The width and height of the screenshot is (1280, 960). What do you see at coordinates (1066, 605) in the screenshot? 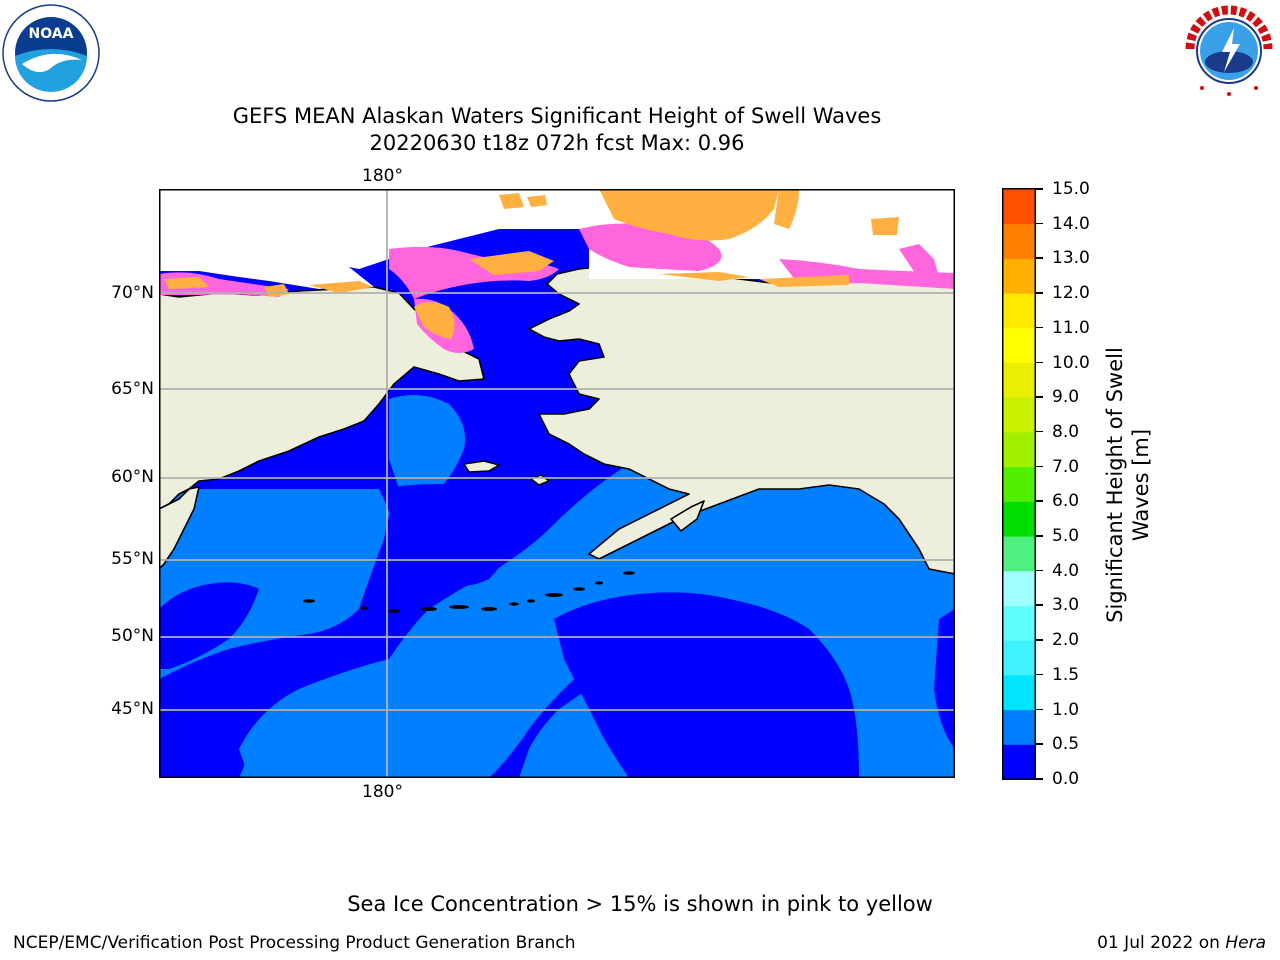
I see `colorbar-tick-label: 3.0` at bounding box center [1066, 605].